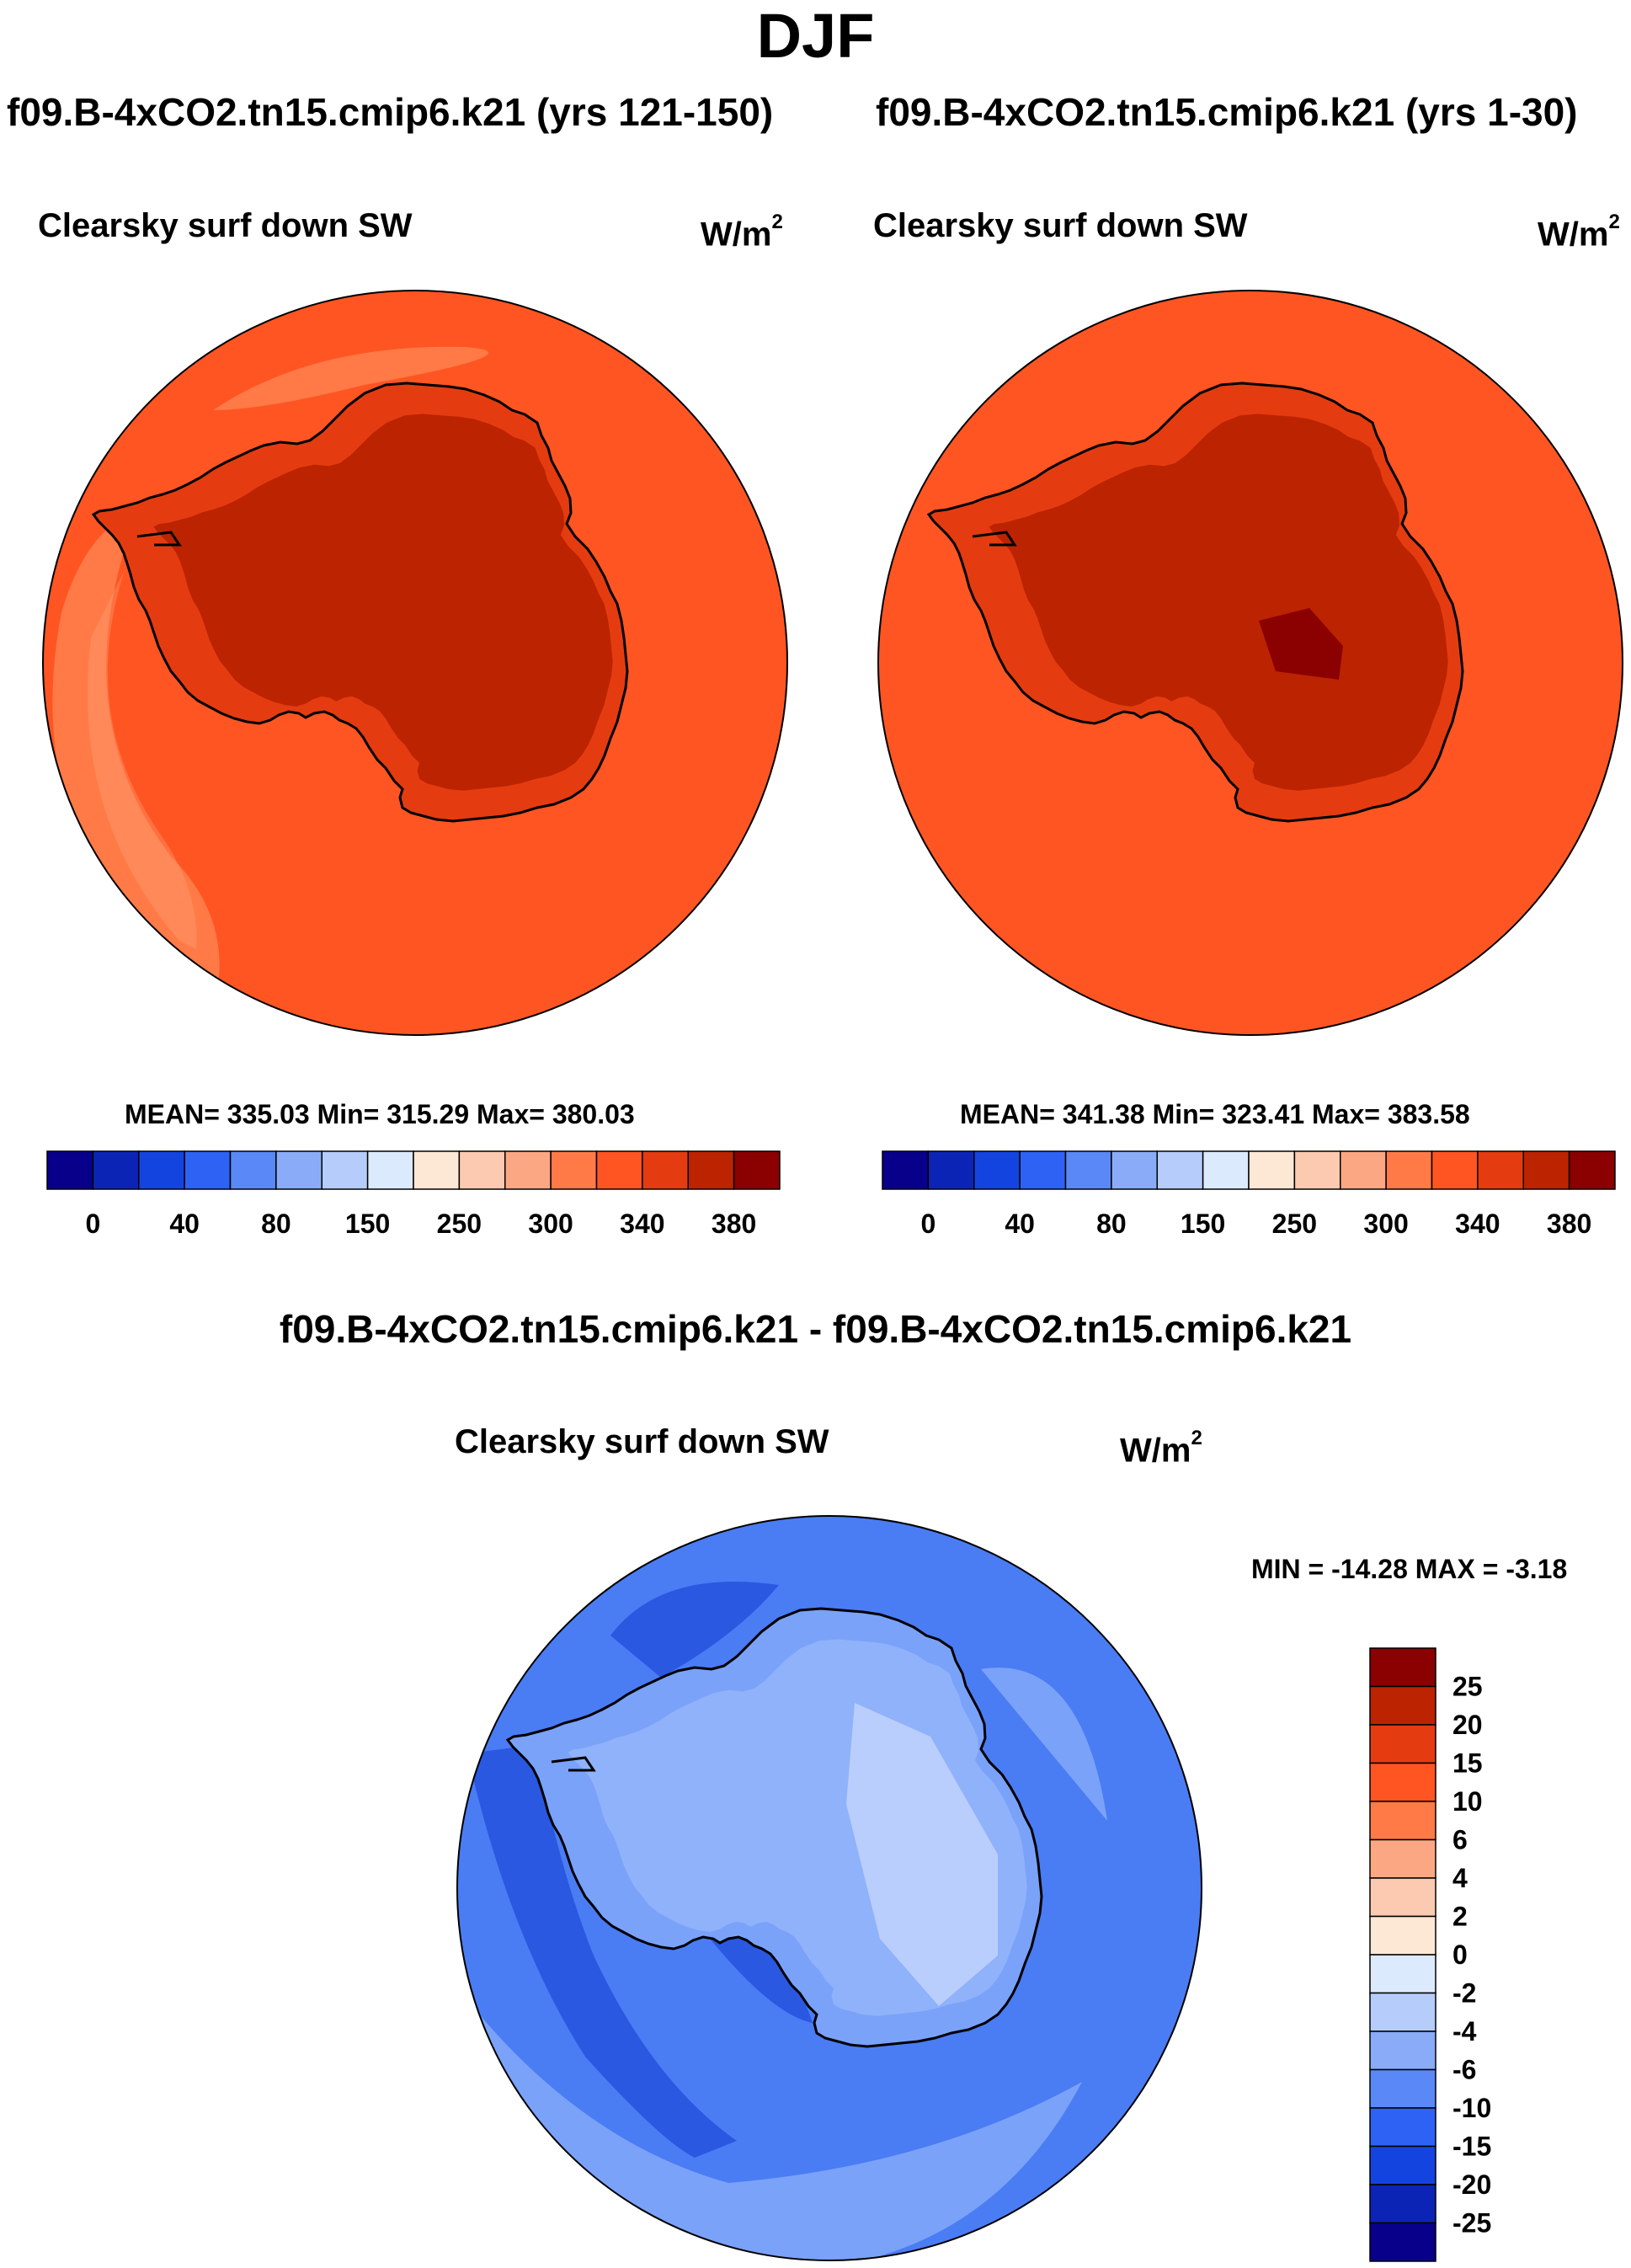 This screenshot has width=1631, height=2268. What do you see at coordinates (1467, 1687) in the screenshot?
I see `colorbar-3-tick-label: 25` at bounding box center [1467, 1687].